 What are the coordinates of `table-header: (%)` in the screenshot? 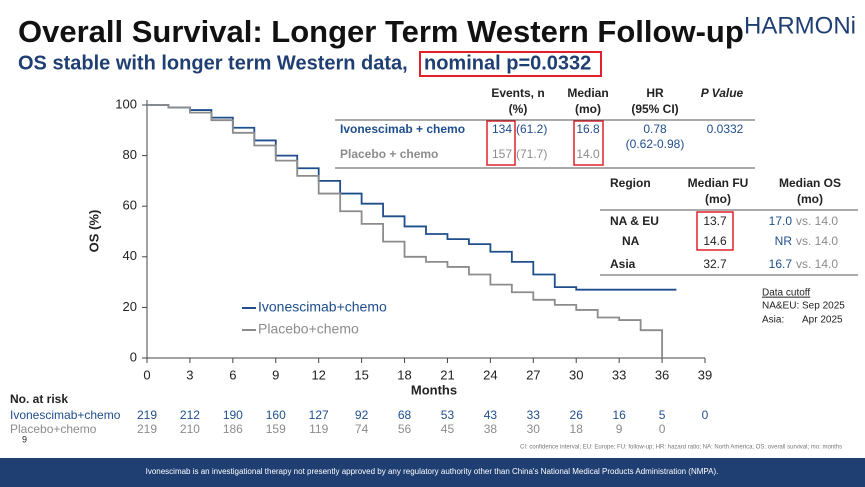 It's located at (518, 109).